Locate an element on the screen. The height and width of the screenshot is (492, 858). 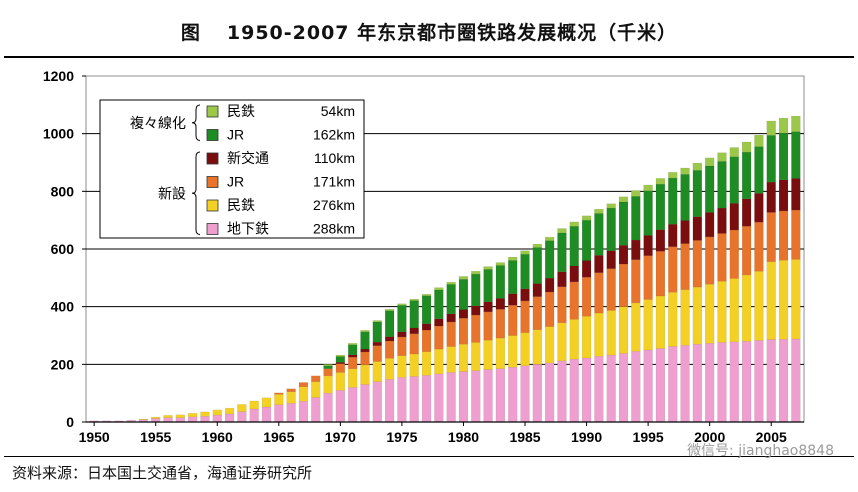
source-note: 资料来源：日本国土交通省，海通证券研究所 is located at coordinates (162, 473).